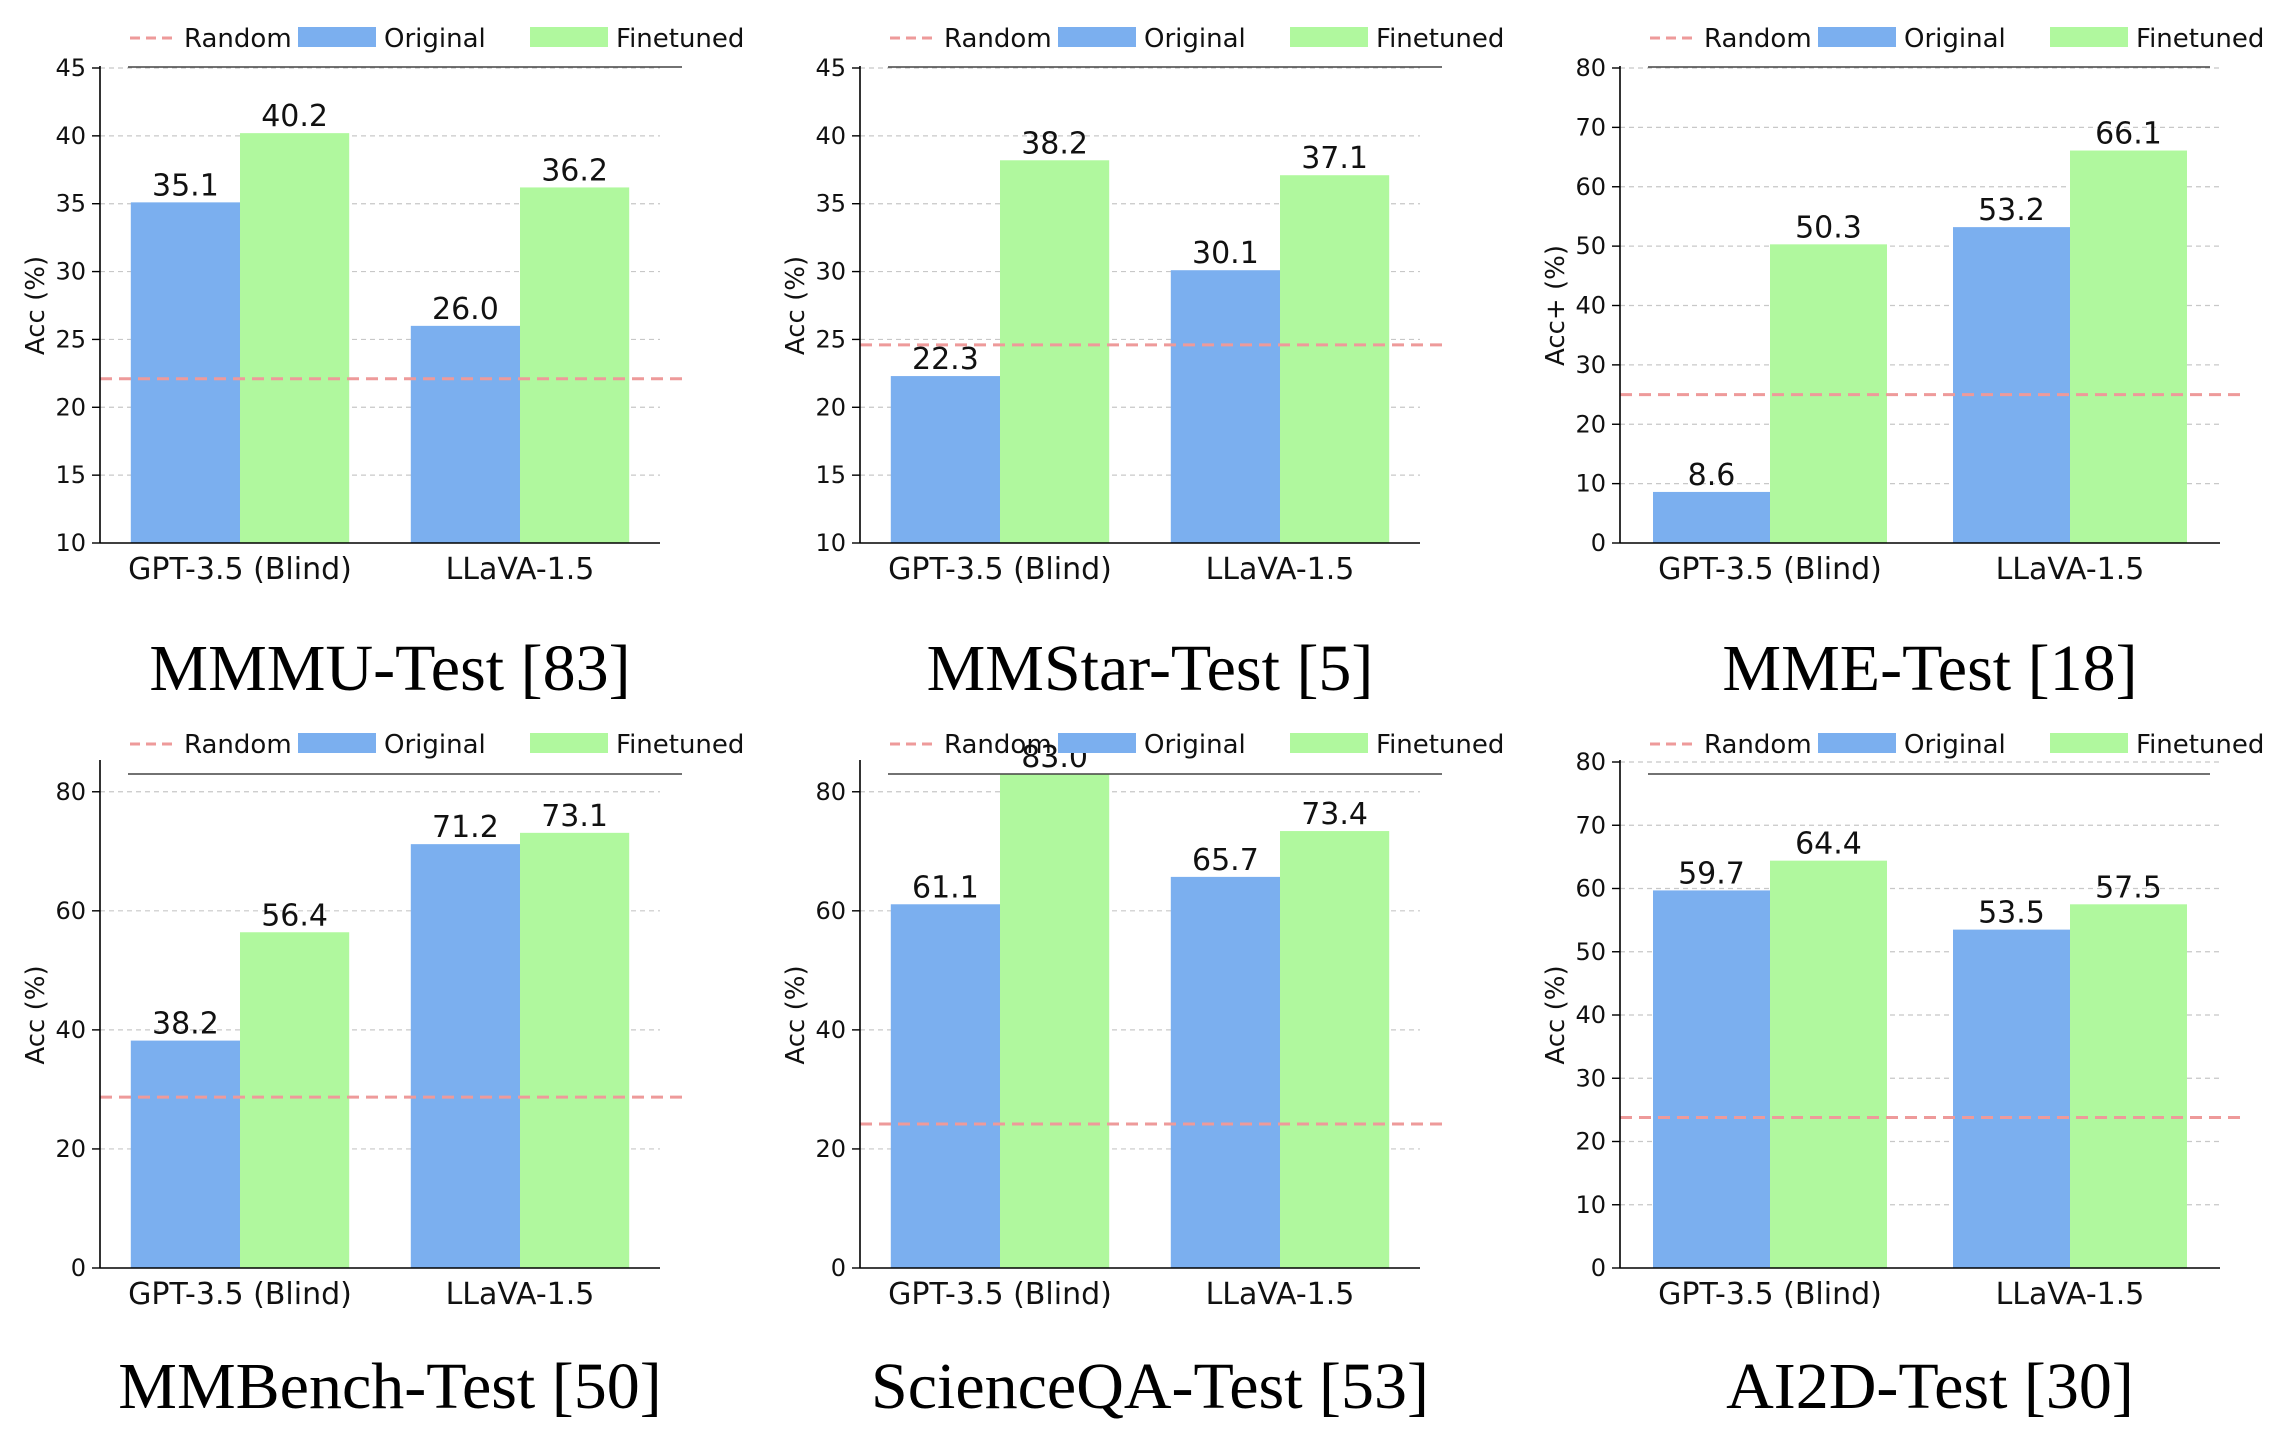 This screenshot has width=2282, height=1440. Describe the element at coordinates (294, 915) in the screenshot. I see `bar-value-label: 56.4` at that location.